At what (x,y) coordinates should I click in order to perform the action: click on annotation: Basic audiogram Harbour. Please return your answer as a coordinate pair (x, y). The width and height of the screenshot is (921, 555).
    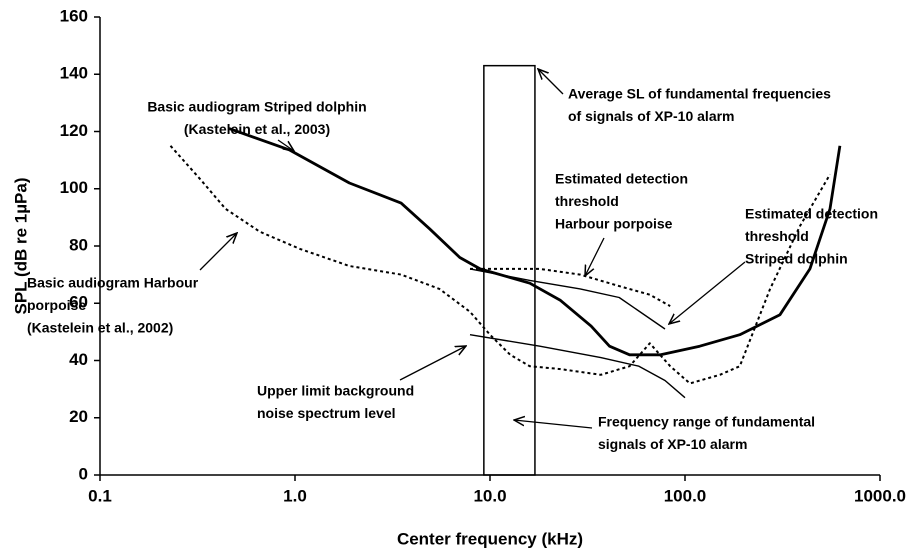
    Looking at the image, I should click on (113, 283).